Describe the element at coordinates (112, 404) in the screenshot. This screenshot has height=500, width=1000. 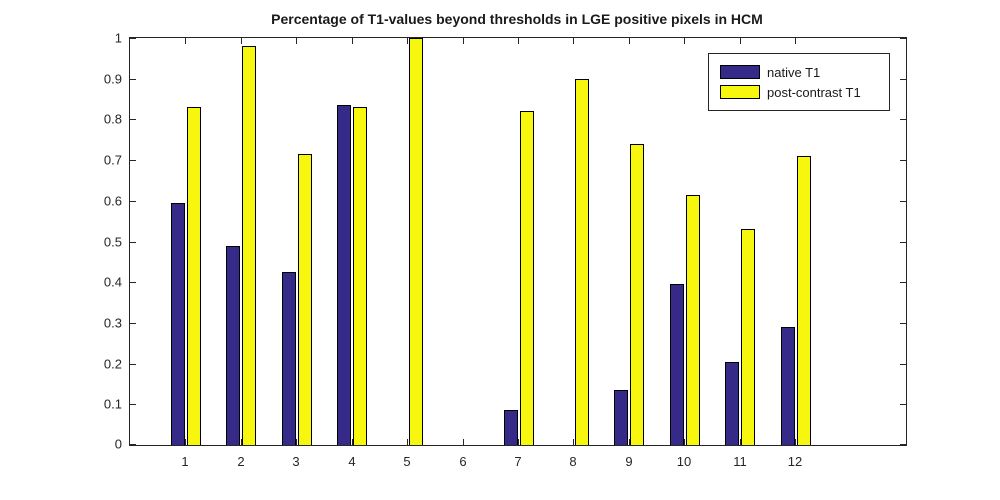
I see `y-tick-label: 0.1` at that location.